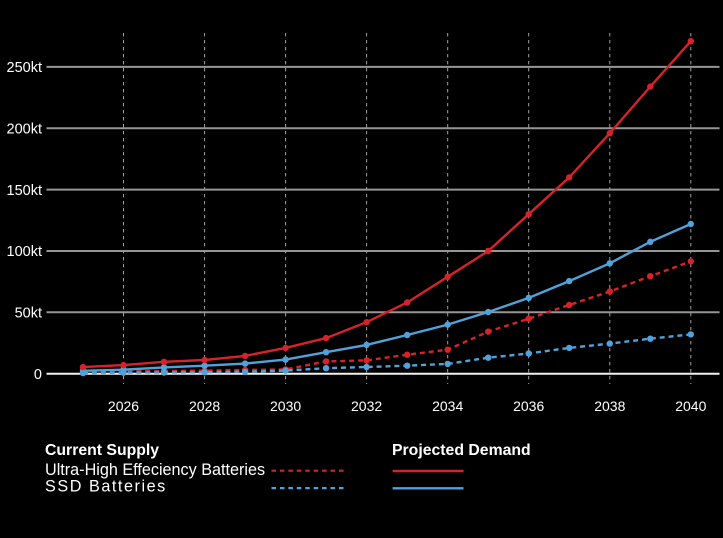  Describe the element at coordinates (447, 406) in the screenshot. I see `svg-text: 2034` at that location.